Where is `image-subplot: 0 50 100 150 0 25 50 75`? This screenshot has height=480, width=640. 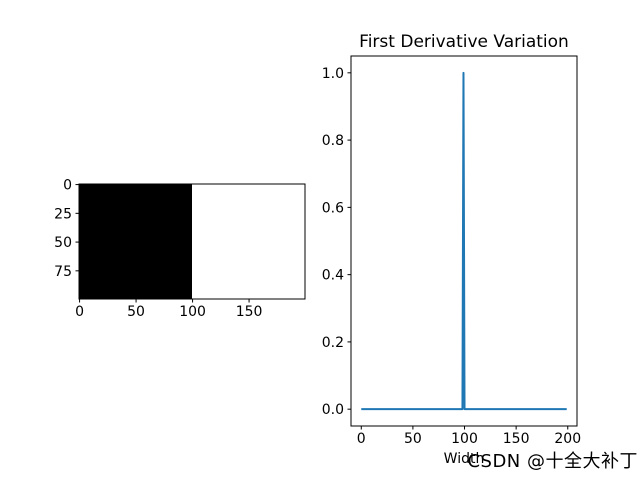 image-subplot: 0 50 100 150 0 25 50 75 is located at coordinates (180, 249).